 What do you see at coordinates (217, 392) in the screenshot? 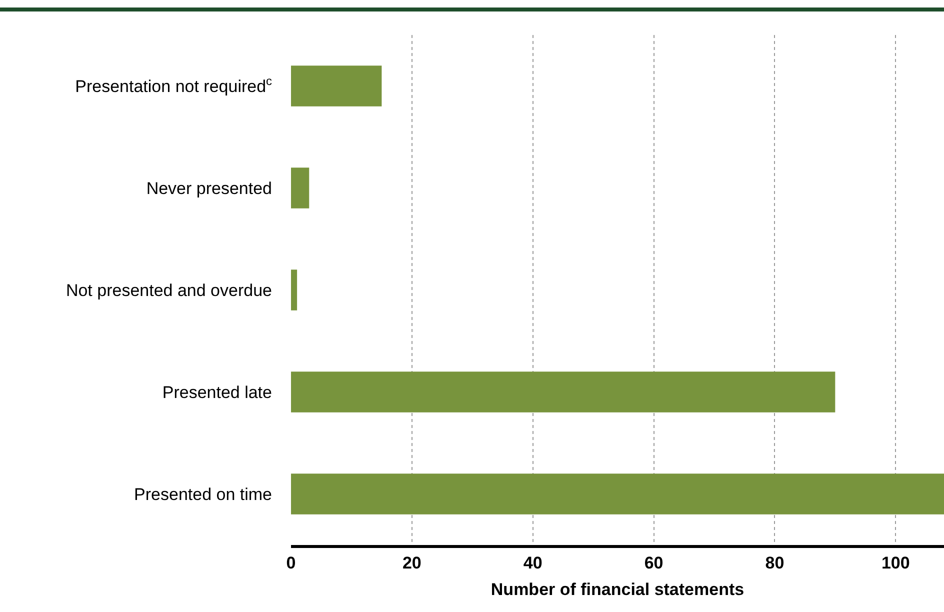
I see `y-tick-label: Presented late` at bounding box center [217, 392].